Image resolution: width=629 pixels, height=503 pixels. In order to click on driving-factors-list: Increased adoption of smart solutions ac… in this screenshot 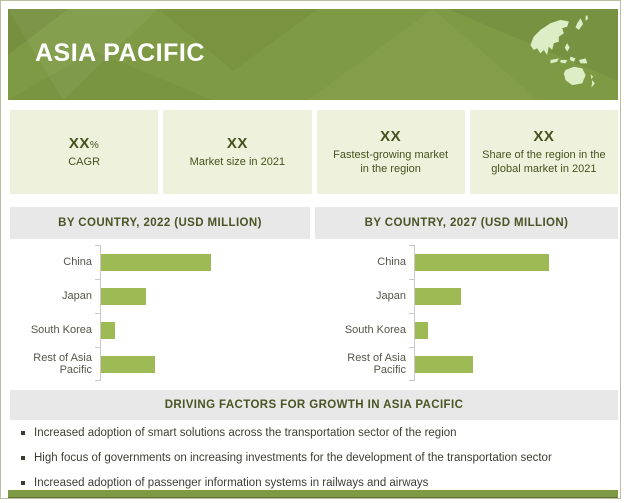, I will do `click(314, 465)`.